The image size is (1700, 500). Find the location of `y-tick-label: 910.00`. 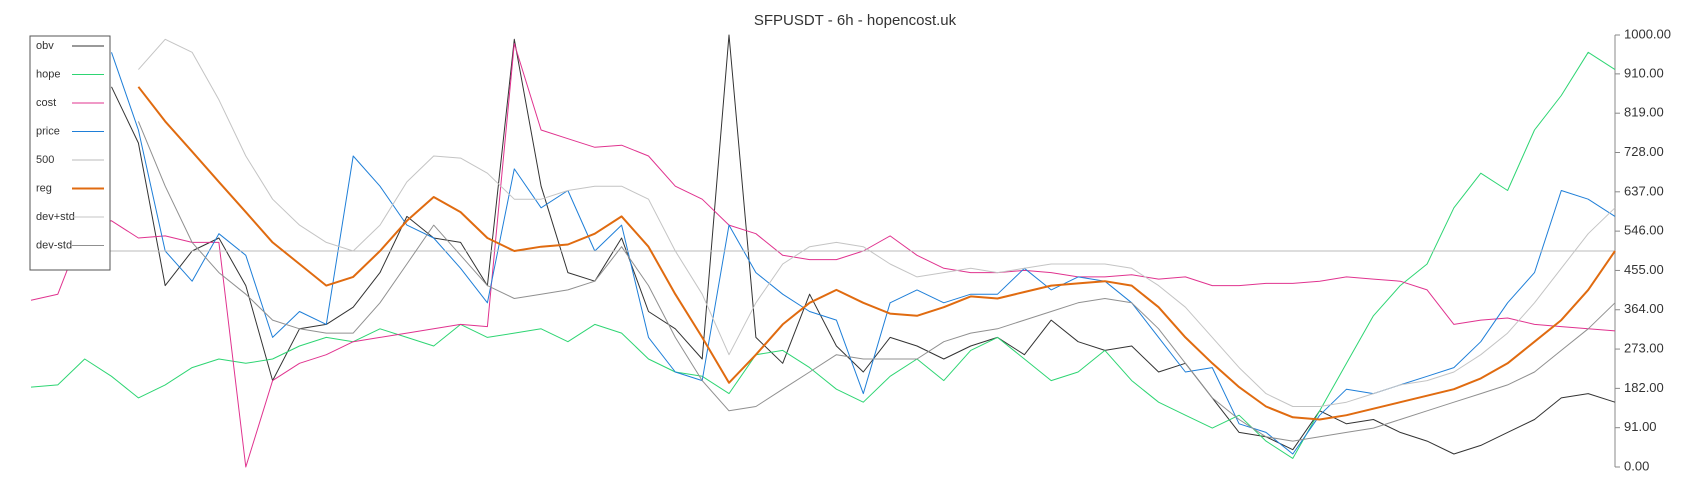

y-tick-label: 910.00 is located at coordinates (1644, 72).